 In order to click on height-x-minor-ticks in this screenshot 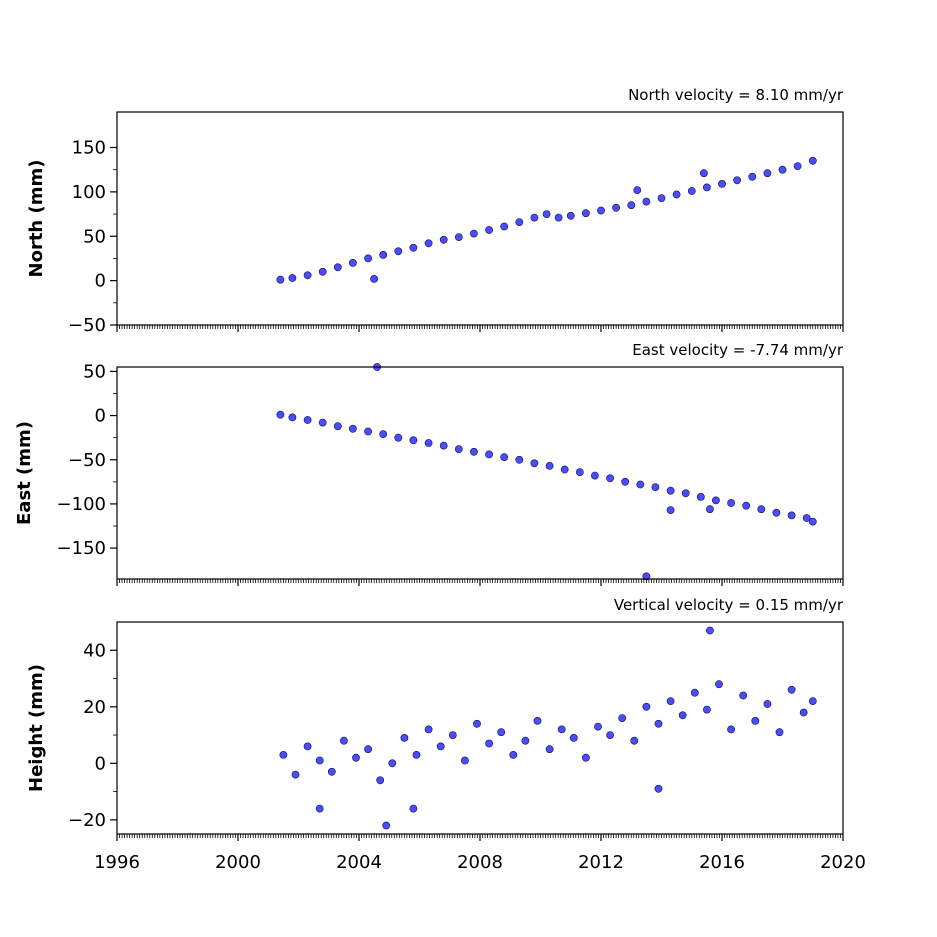, I will do `click(480, 837)`.